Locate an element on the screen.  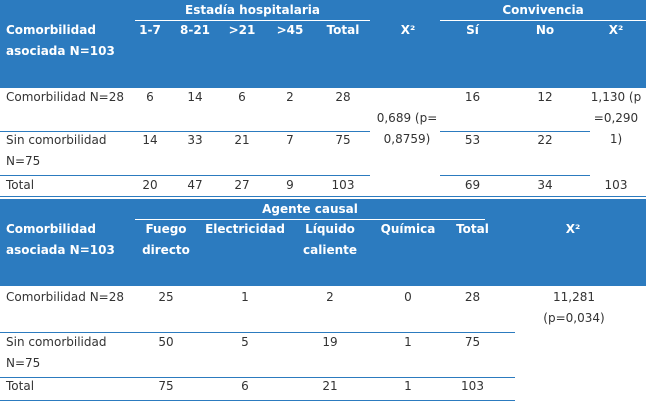
group-header: Agente causal is located at coordinates (310, 209).